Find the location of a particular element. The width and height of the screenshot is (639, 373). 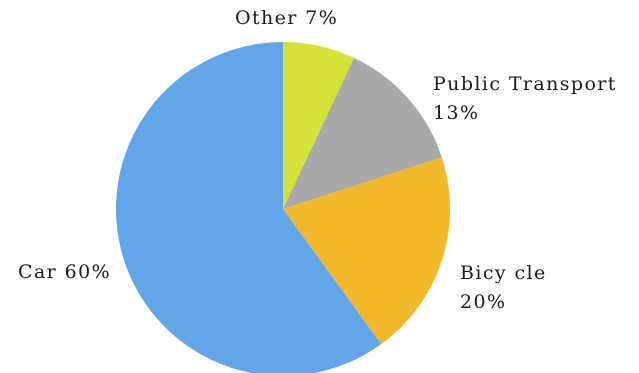

label-public-transport-value: 13% is located at coordinates (456, 113).